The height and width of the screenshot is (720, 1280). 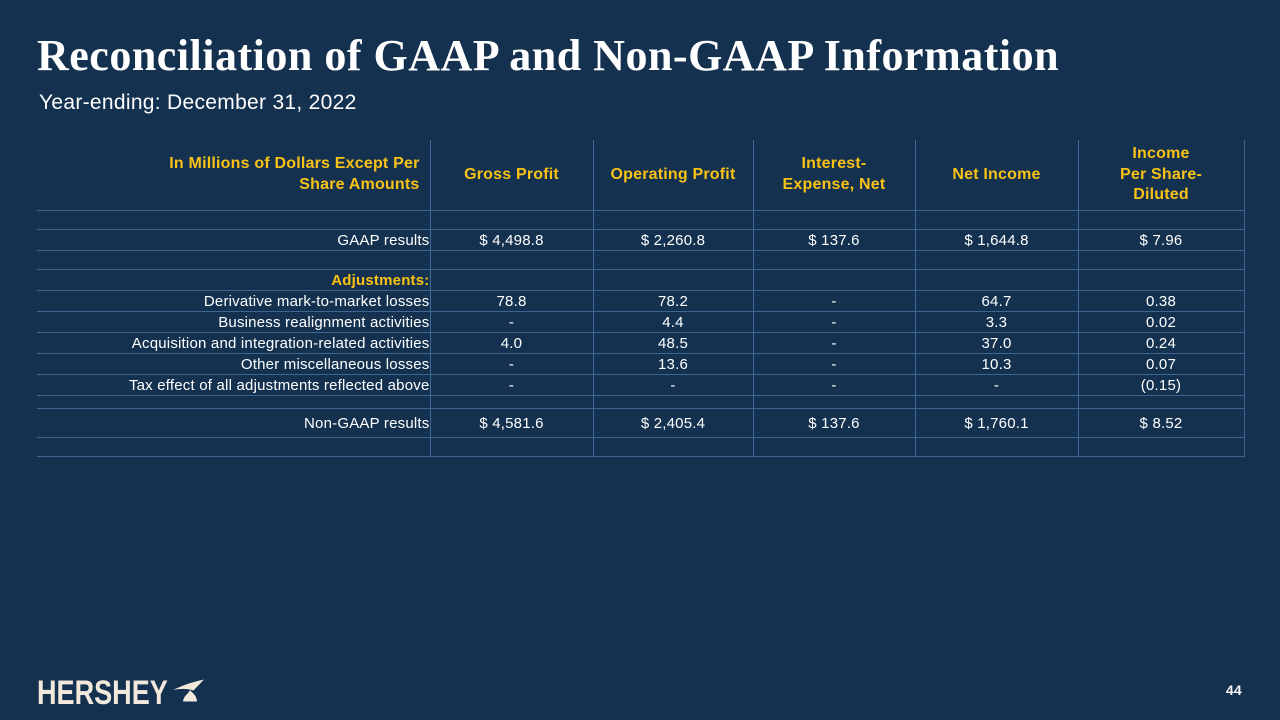 I want to click on table-row: Other miscellaneous losses -13.6-10.3 0.07, so click(x=640, y=364).